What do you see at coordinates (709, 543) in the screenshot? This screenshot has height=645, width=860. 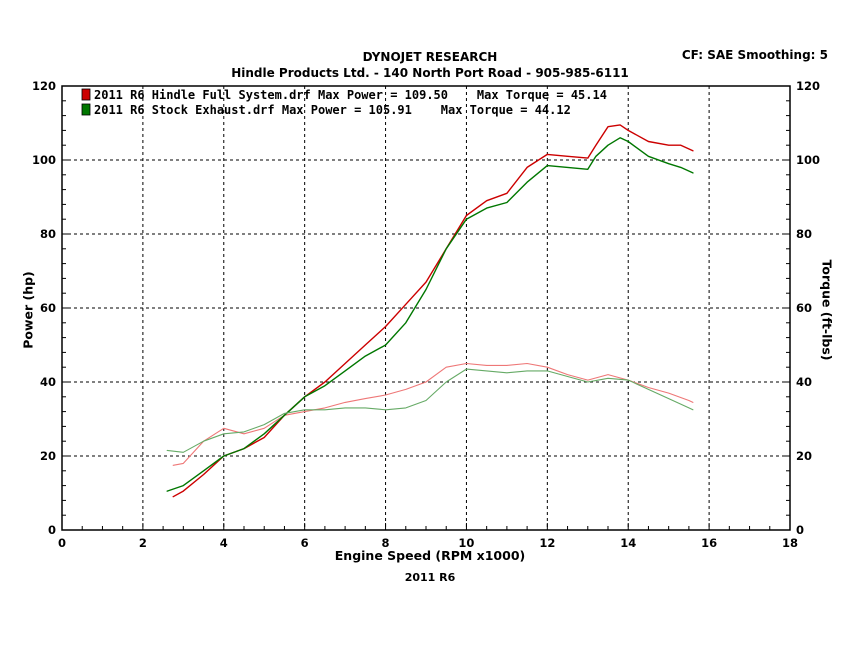 I see `x-tick-label: 16` at bounding box center [709, 543].